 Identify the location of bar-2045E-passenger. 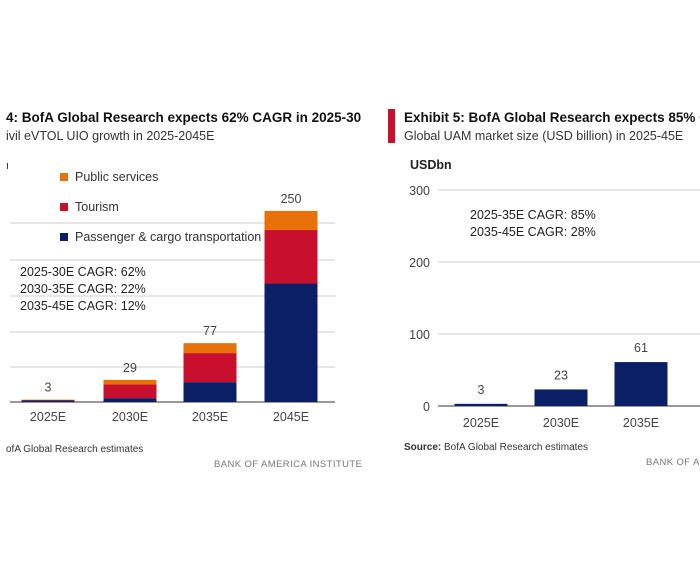
(291, 342).